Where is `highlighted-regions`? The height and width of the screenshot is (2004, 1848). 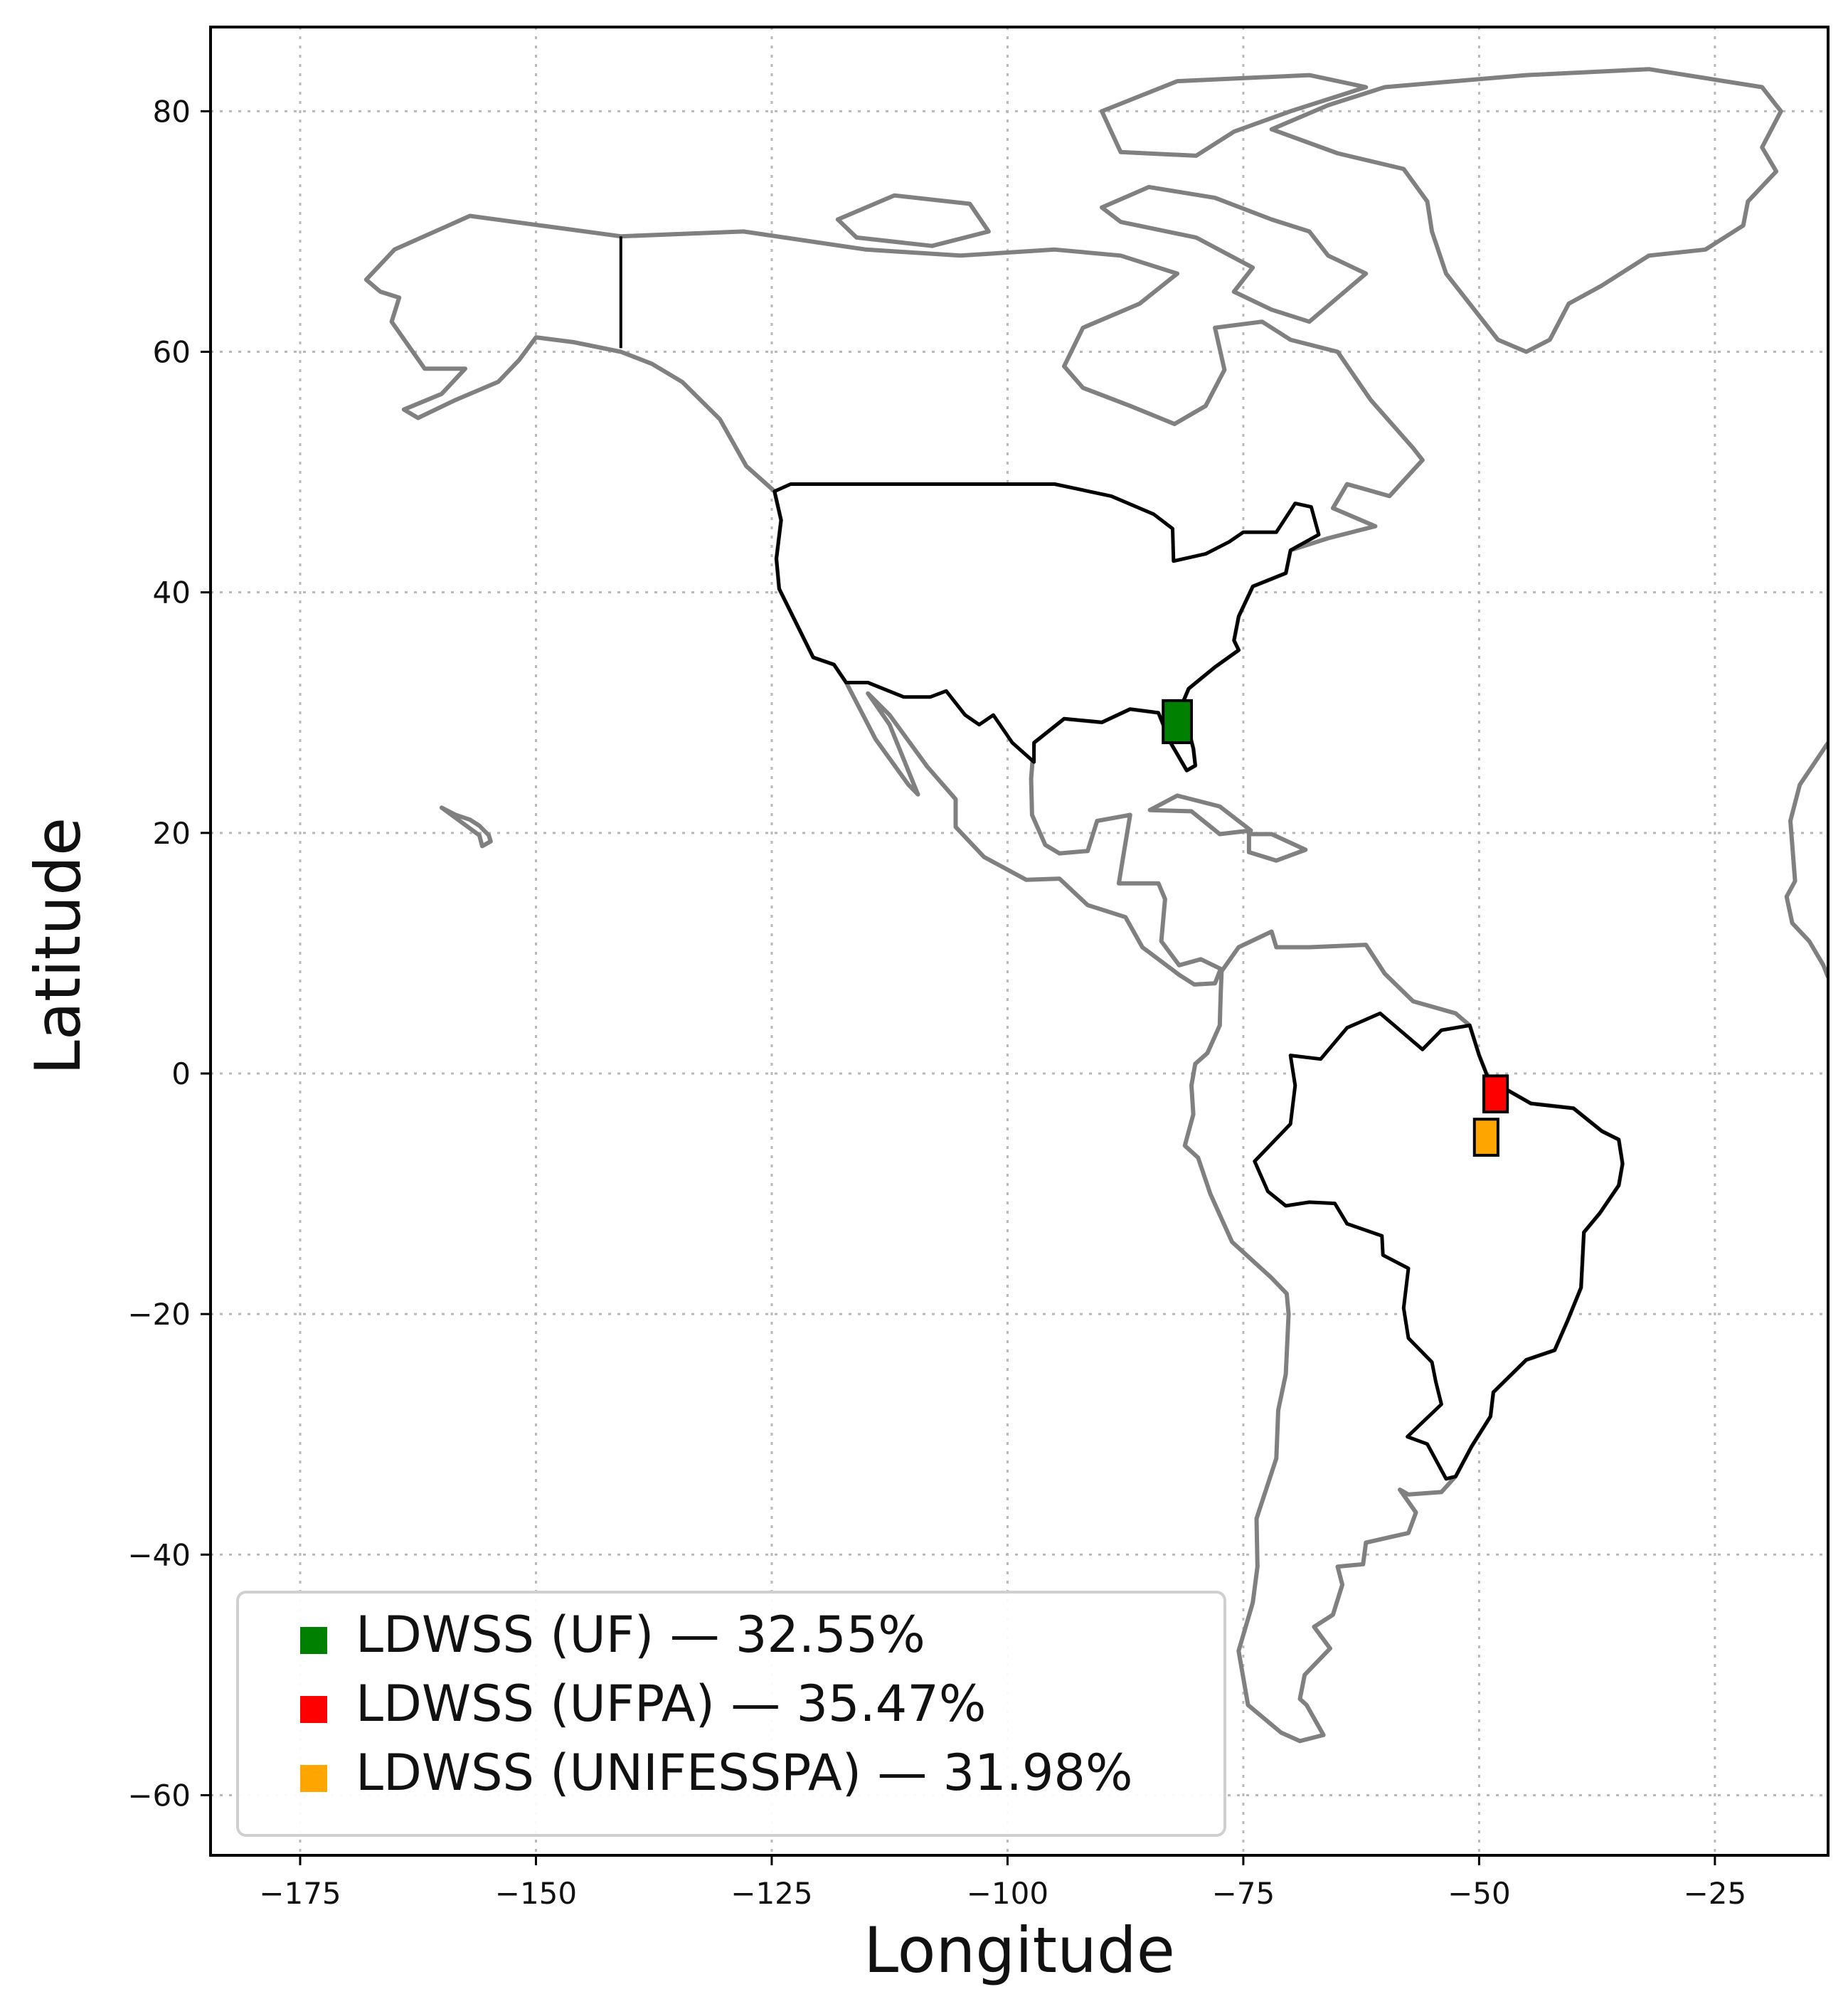 highlighted-regions is located at coordinates (1335, 928).